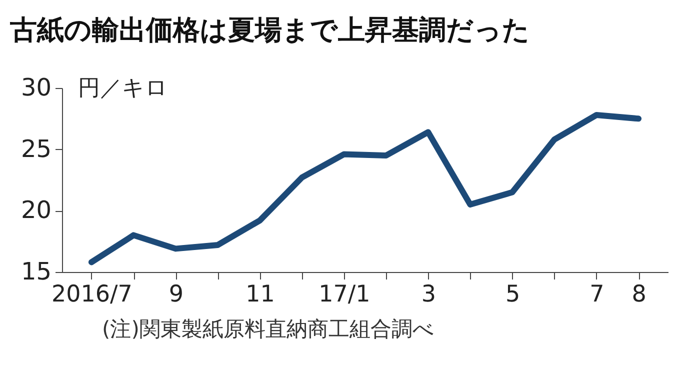  What do you see at coordinates (91, 295) in the screenshot?
I see `x-tick-label: 2016/7` at bounding box center [91, 295].